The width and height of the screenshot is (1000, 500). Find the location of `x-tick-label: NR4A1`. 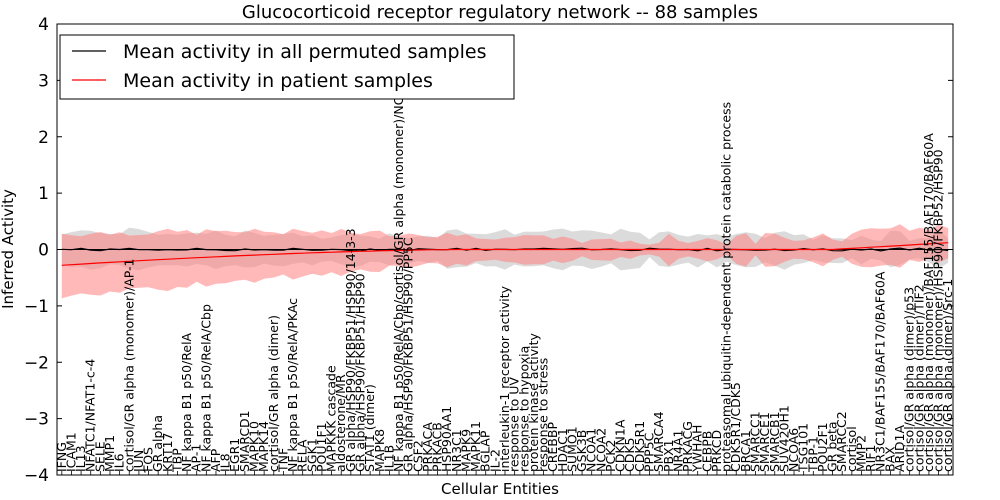

x-tick-label: NR4A1 is located at coordinates (677, 451).